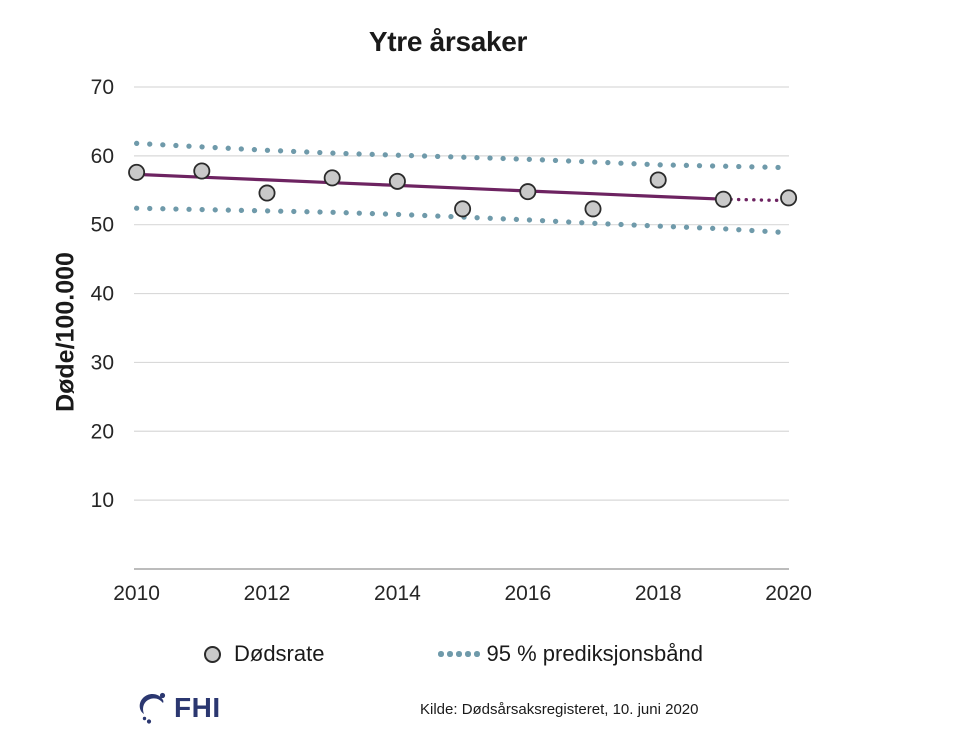 The width and height of the screenshot is (970, 754). Describe the element at coordinates (788, 593) in the screenshot. I see `x-tick-label: 2020` at that location.